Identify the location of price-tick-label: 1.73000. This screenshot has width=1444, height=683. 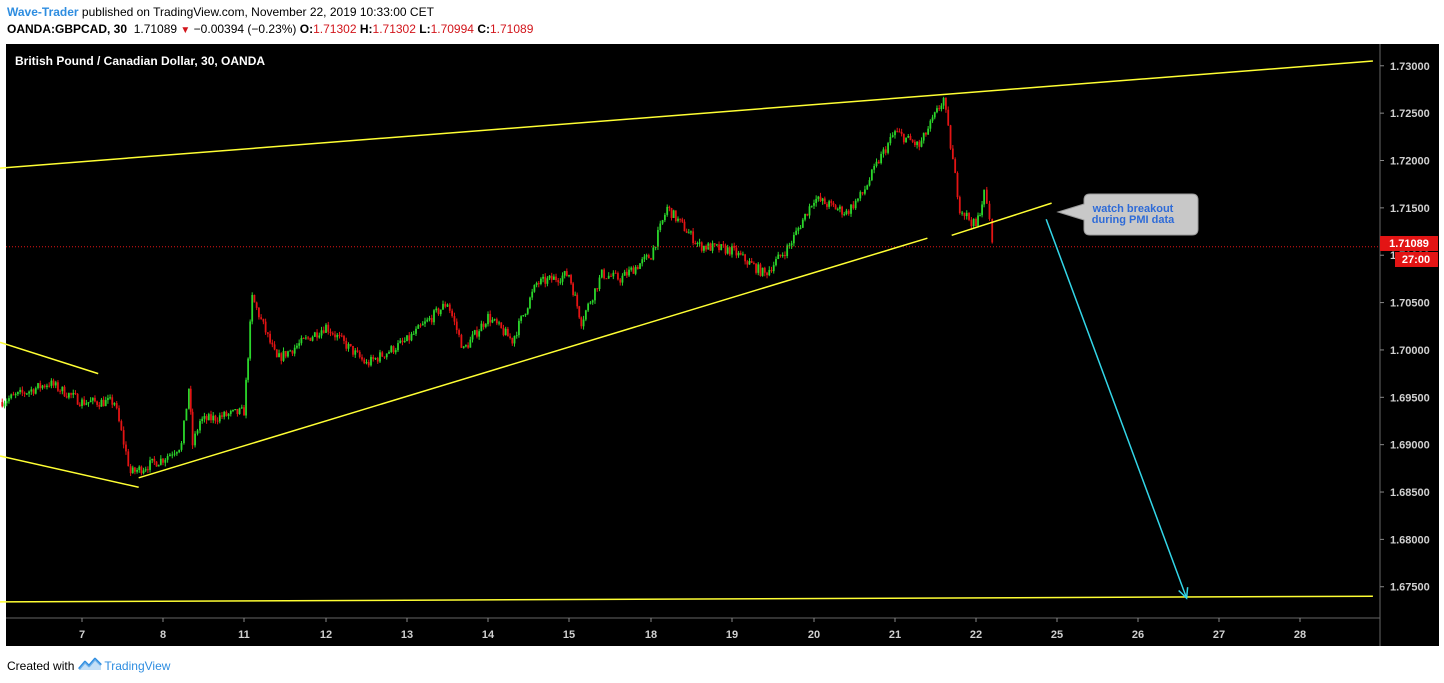
(1410, 67).